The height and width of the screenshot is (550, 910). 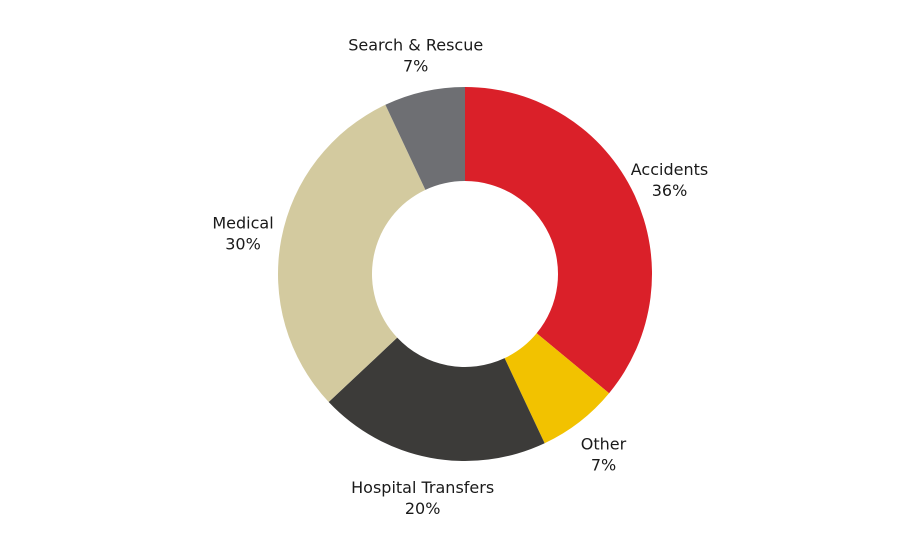 I want to click on slice-hospital-transfers, so click(x=436, y=399).